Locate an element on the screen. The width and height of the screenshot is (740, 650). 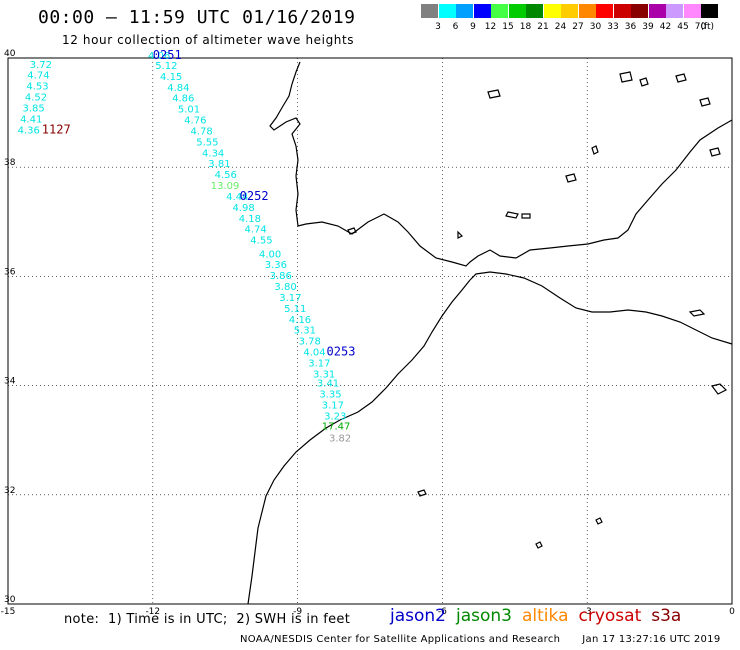
wave-height-label: 4.36 is located at coordinates (29, 130).